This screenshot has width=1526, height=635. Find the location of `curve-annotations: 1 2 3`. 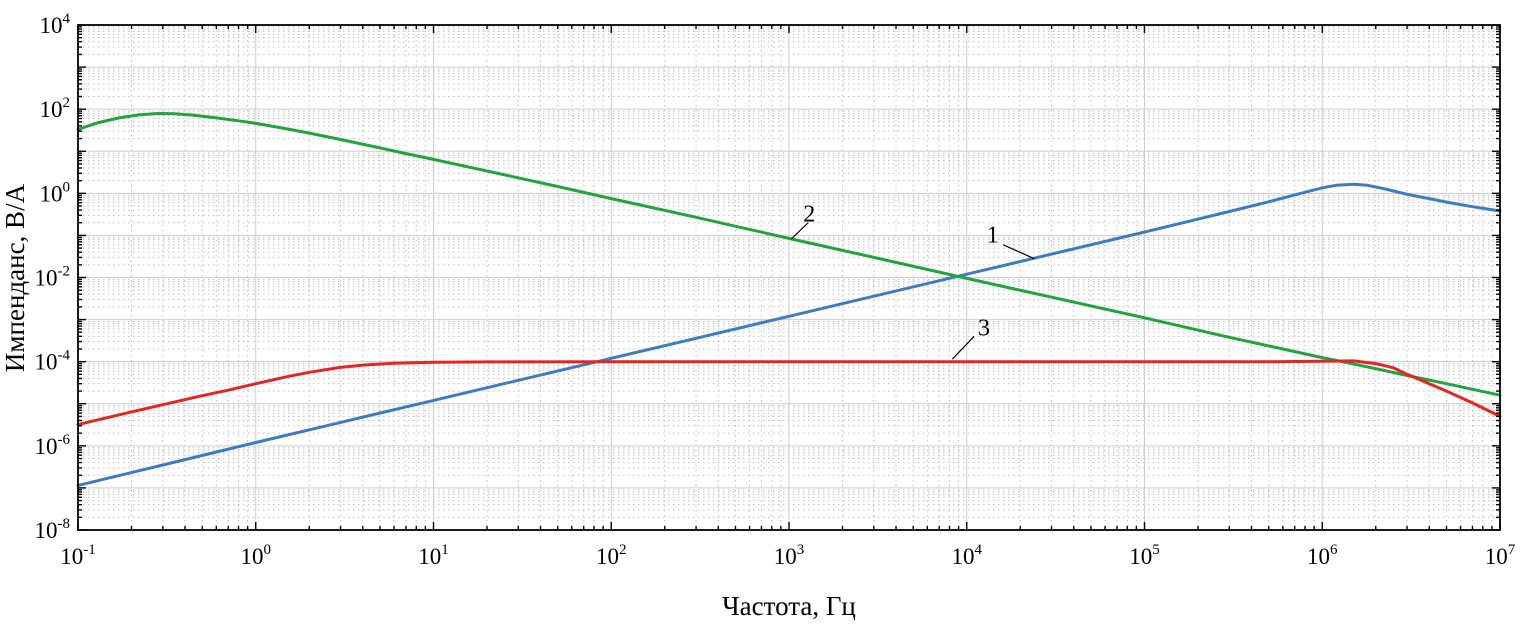

curve-annotations: 1 2 3 is located at coordinates (912, 281).